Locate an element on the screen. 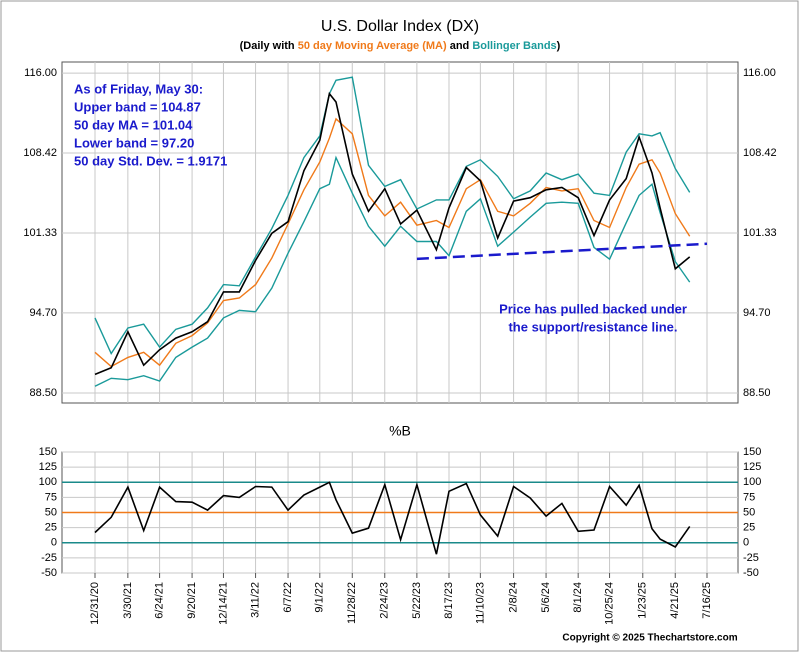 The height and width of the screenshot is (653, 800). subtitle-part: and is located at coordinates (460, 46).